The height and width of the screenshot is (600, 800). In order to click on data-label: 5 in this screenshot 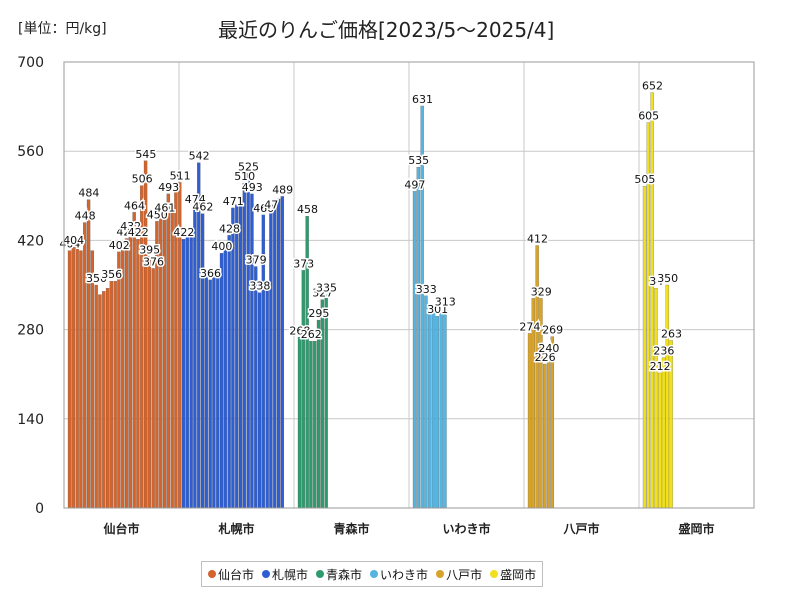, I will do `click(176, 175)`.